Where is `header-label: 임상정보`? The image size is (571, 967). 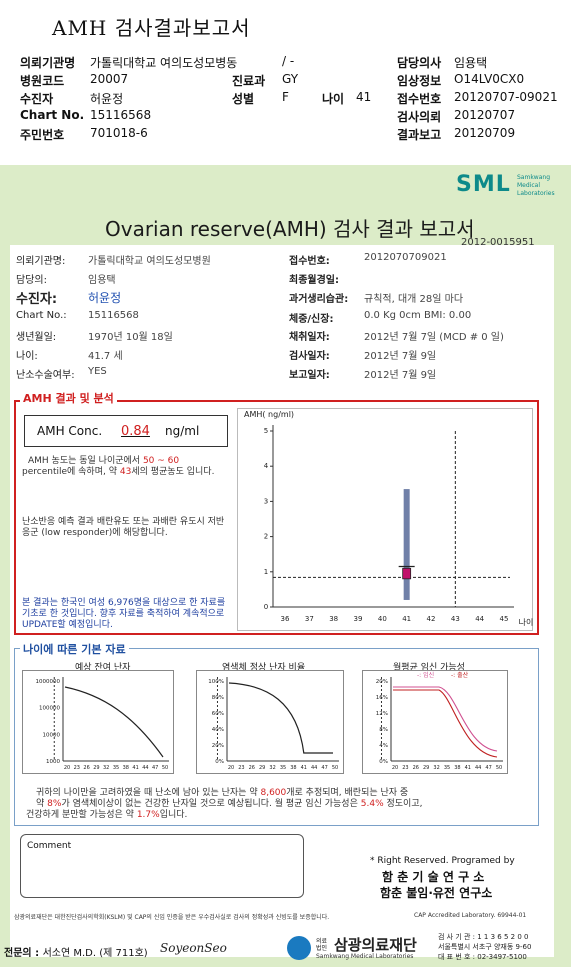
header-label: 임상정보 is located at coordinates (419, 81).